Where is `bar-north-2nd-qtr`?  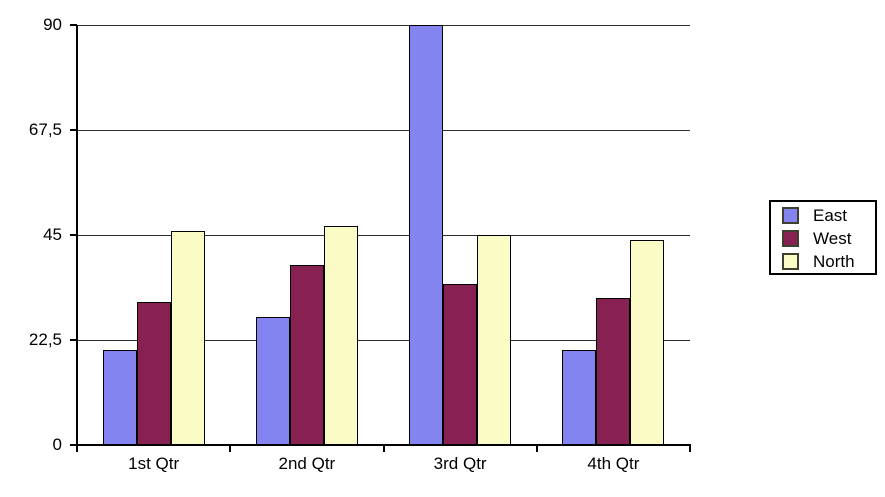 bar-north-2nd-qtr is located at coordinates (340, 335).